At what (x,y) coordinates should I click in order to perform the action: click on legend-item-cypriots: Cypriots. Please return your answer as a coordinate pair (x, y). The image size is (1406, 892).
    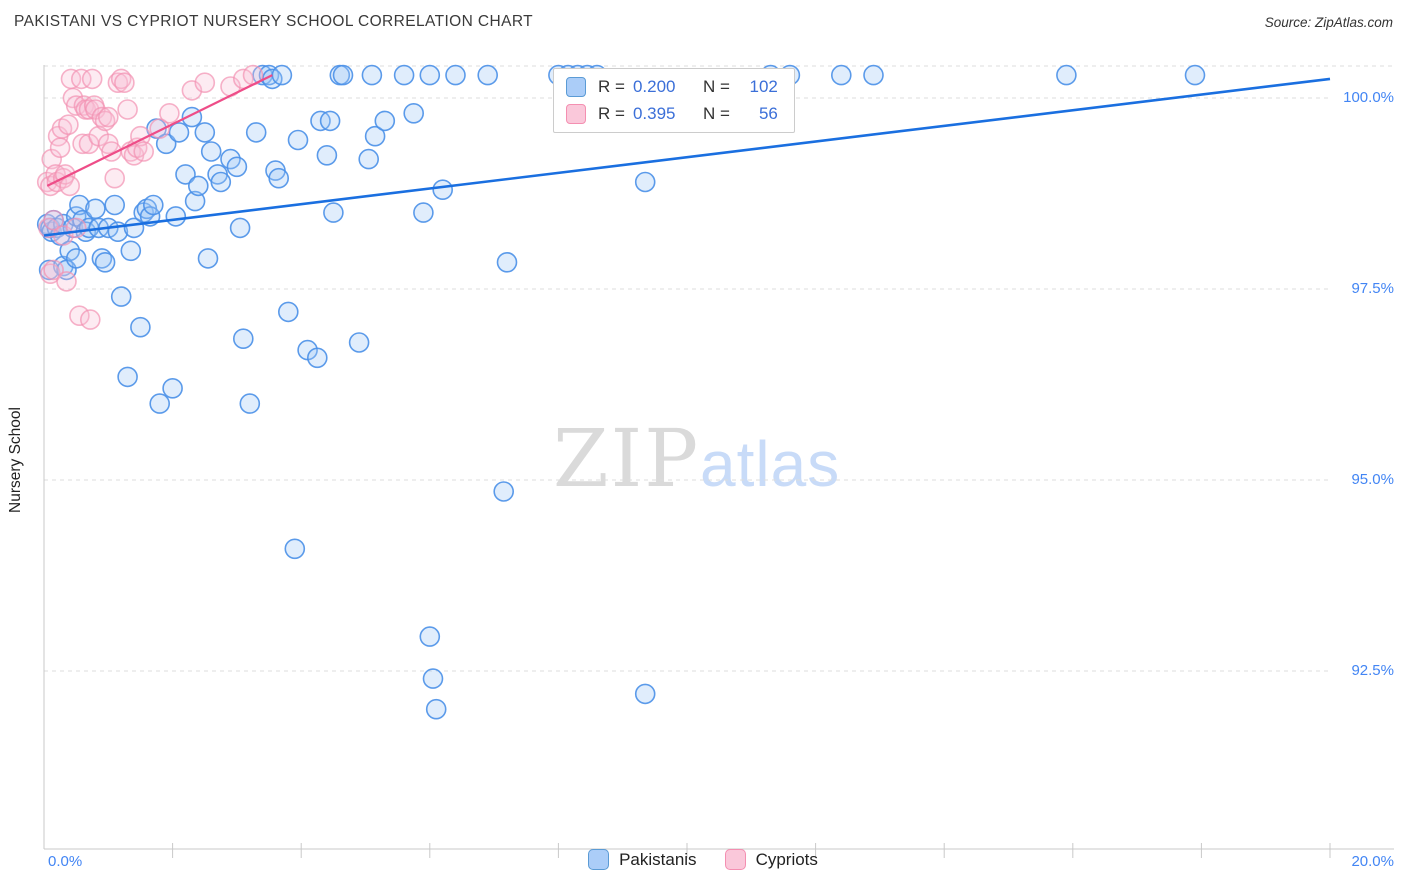
    Looking at the image, I should click on (771, 859).